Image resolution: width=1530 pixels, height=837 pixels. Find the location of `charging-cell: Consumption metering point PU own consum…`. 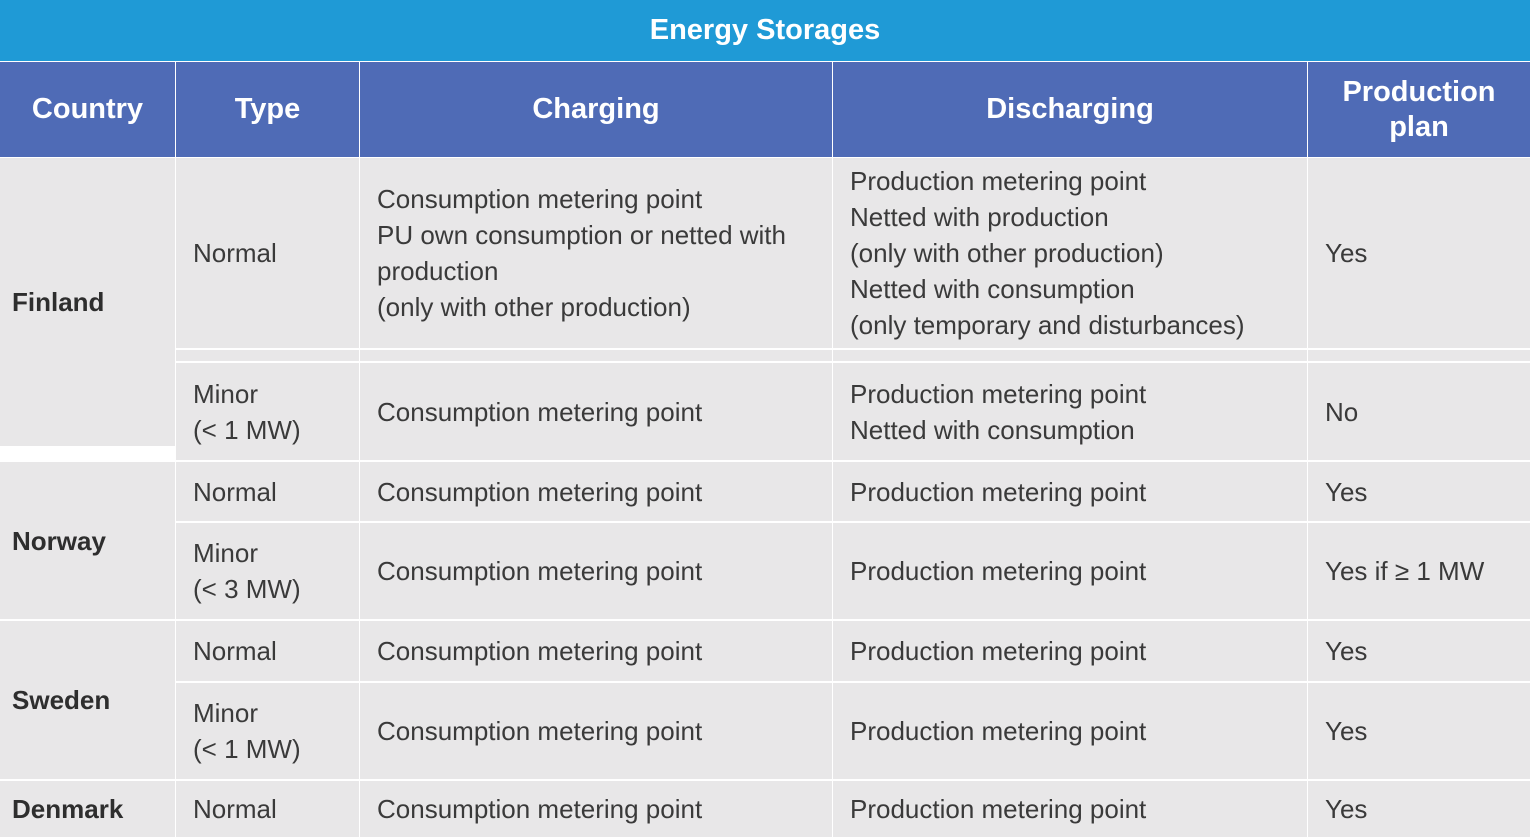

charging-cell: Consumption metering point PU own consum… is located at coordinates (596, 253).